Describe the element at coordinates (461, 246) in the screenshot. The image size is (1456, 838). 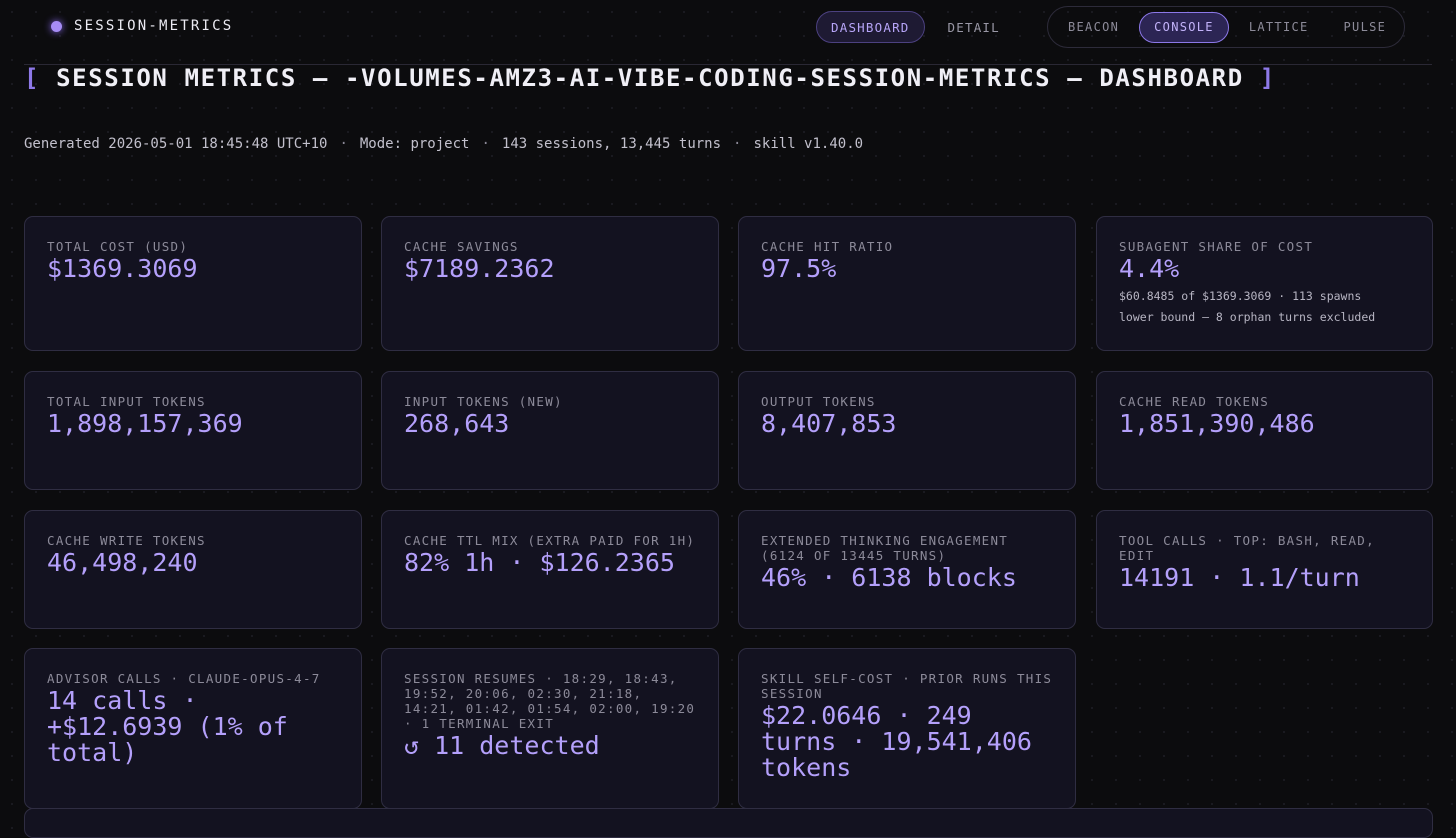
I see `metric-label: CACHE SAVINGS` at that location.